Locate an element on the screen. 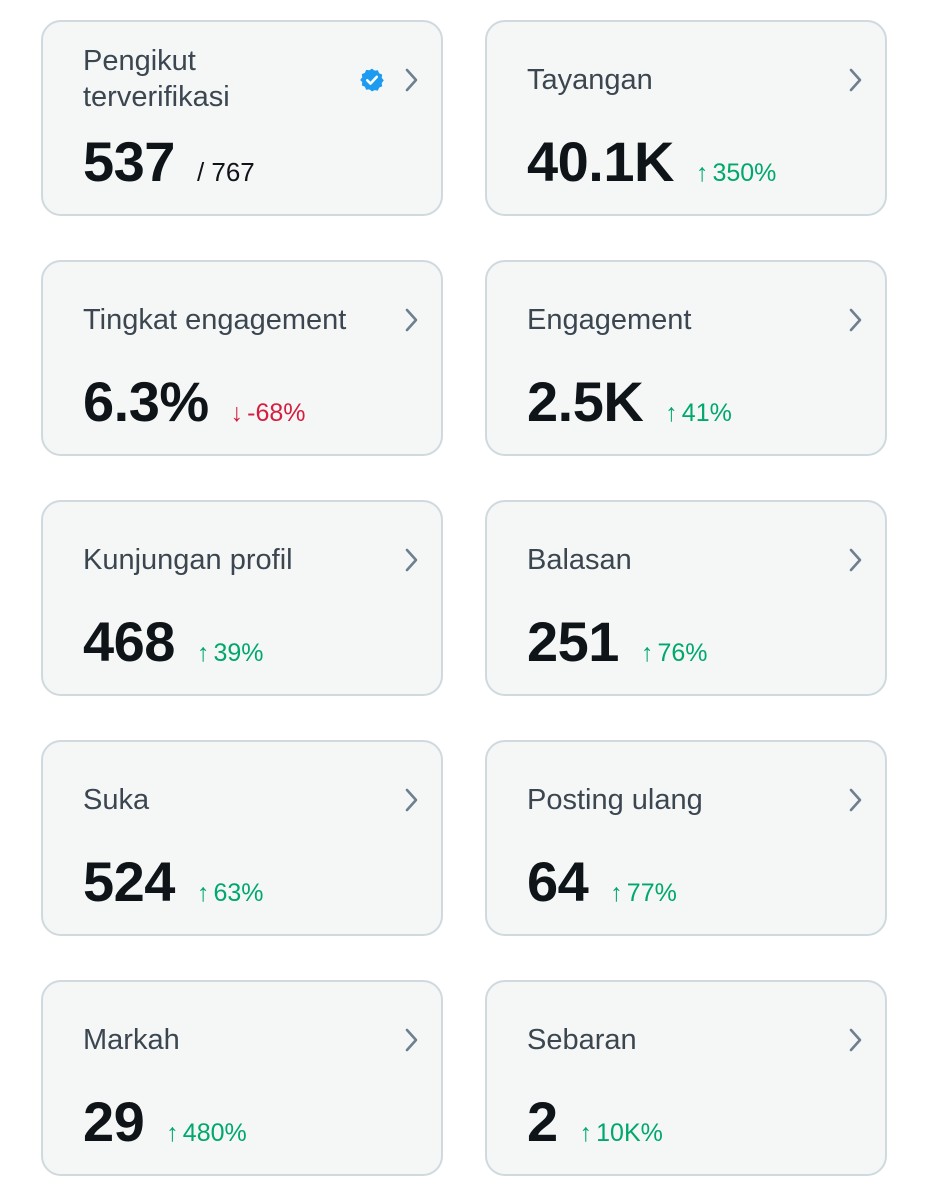  card-label: Posting ulang is located at coordinates (615, 800).